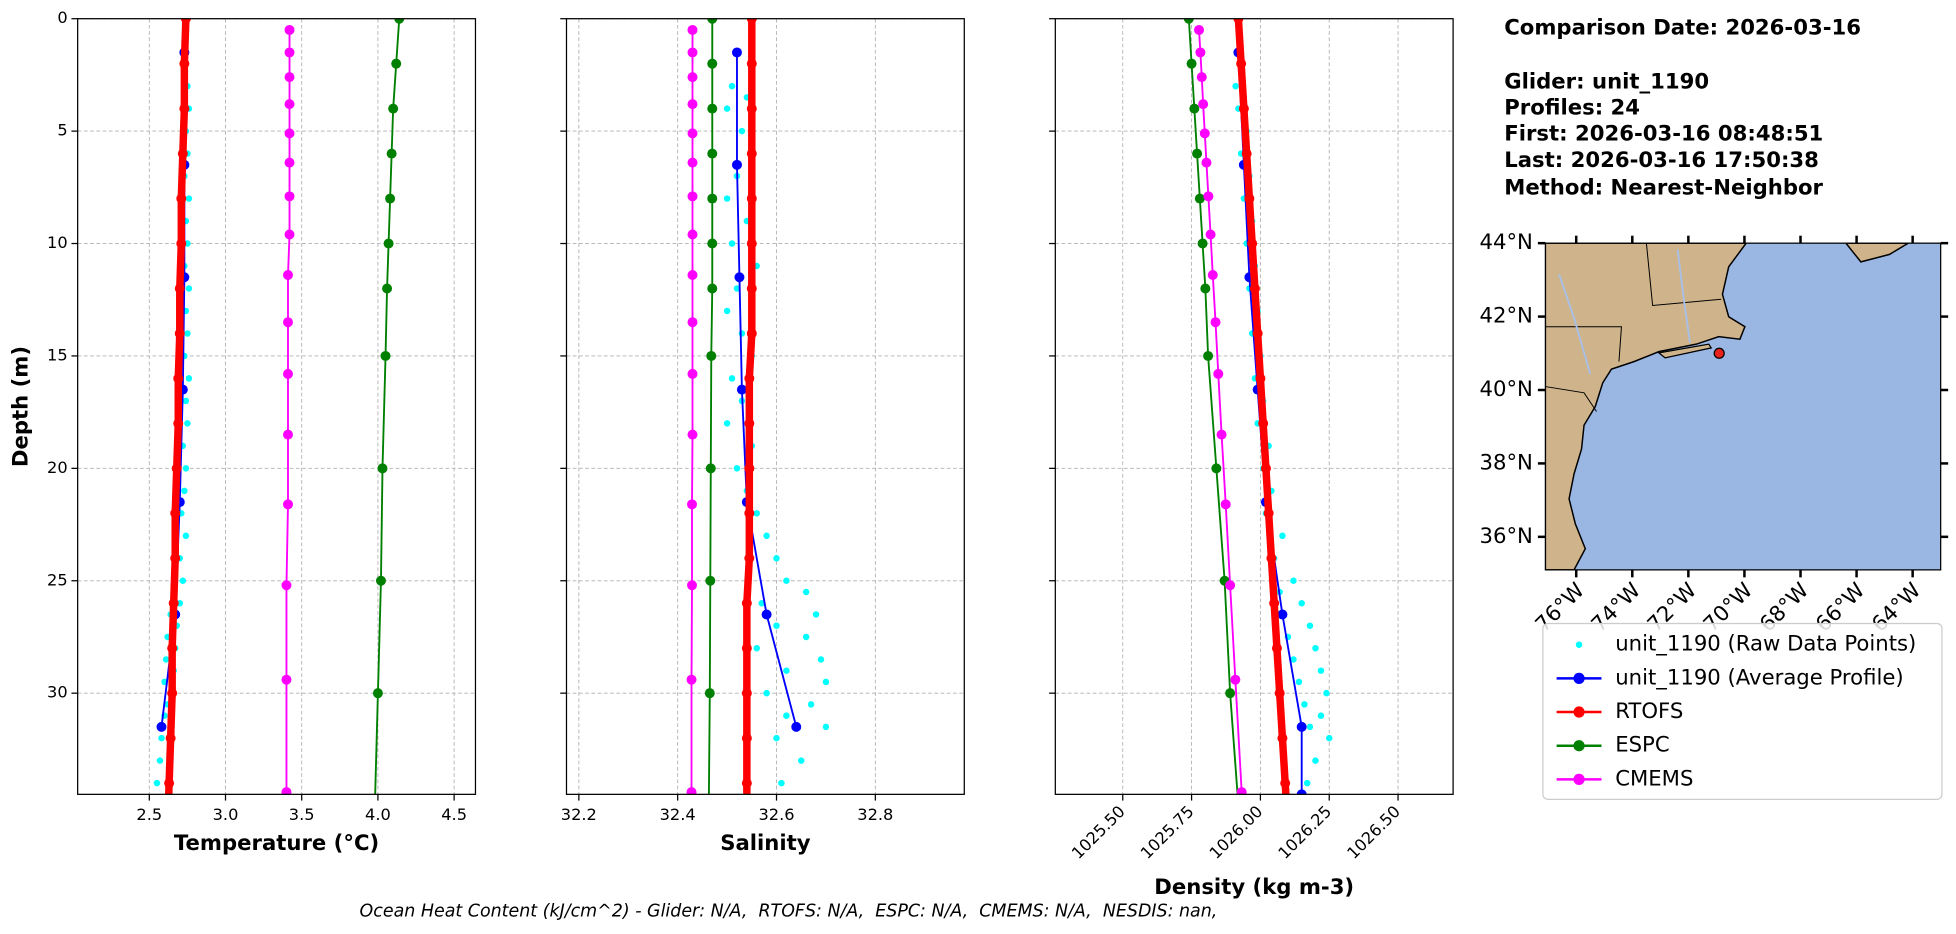 The width and height of the screenshot is (1956, 934). I want to click on y-tick-label: 5, so click(62, 130).